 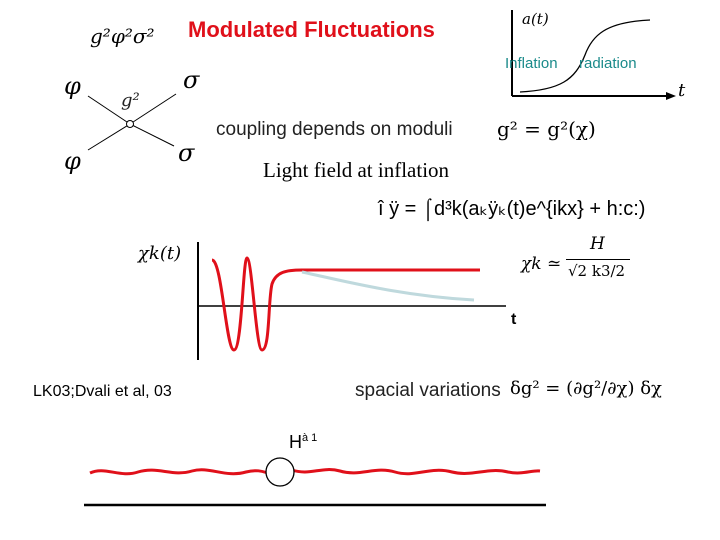 I want to click on spatial-variation-curve, so click(x=315, y=472).